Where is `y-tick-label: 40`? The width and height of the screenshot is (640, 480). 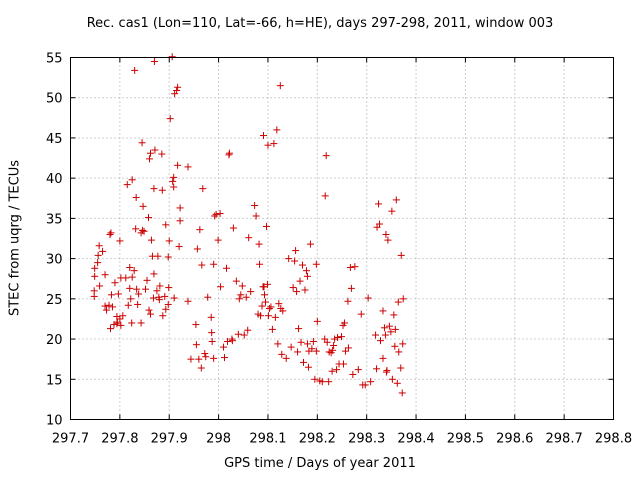
y-tick-label: 40 is located at coordinates (54, 179).